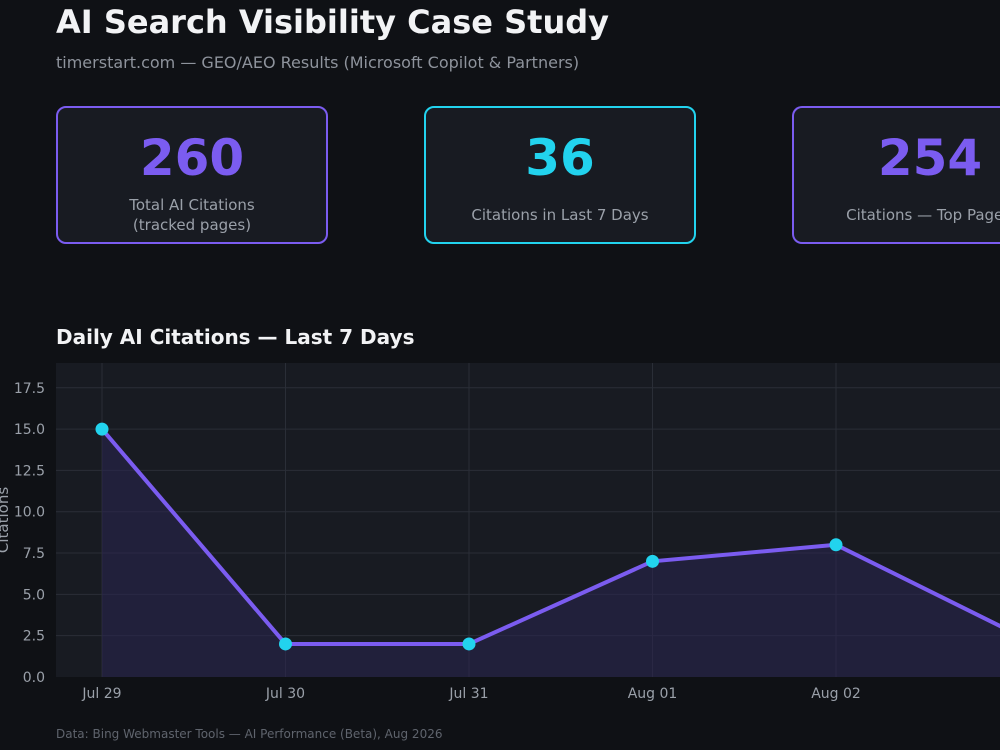 This screenshot has height=750, width=1000. I want to click on x-tick-label: Aug 01, so click(653, 694).